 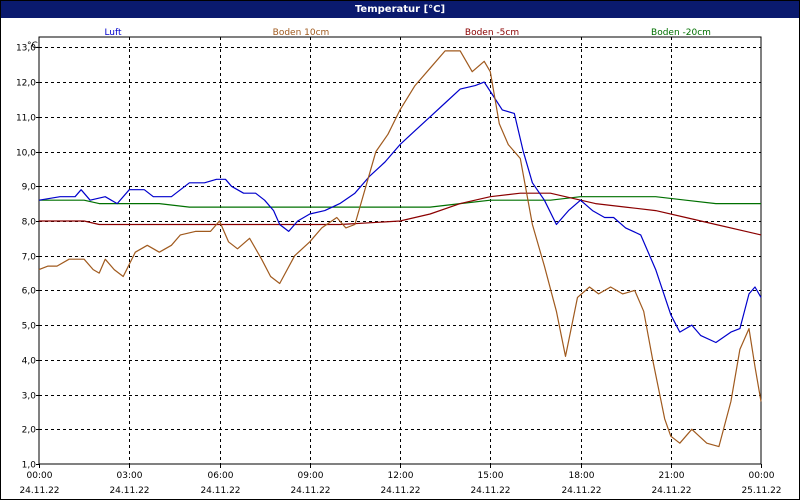 I want to click on y-tick-label: 12,0, so click(x=26, y=84).